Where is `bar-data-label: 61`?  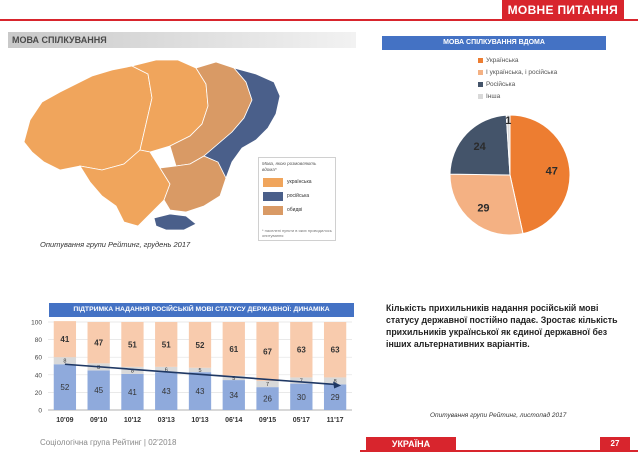 bar-data-label: 61 is located at coordinates (233, 349).